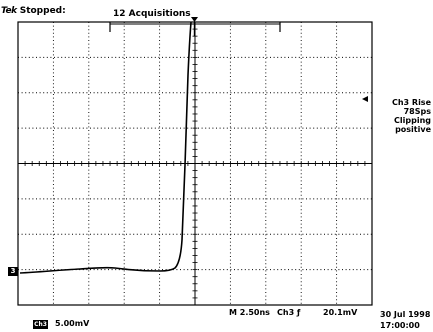 This screenshot has height=332, width=433. Describe the element at coordinates (13, 271) in the screenshot. I see `channel-ground-marker: 3` at that location.